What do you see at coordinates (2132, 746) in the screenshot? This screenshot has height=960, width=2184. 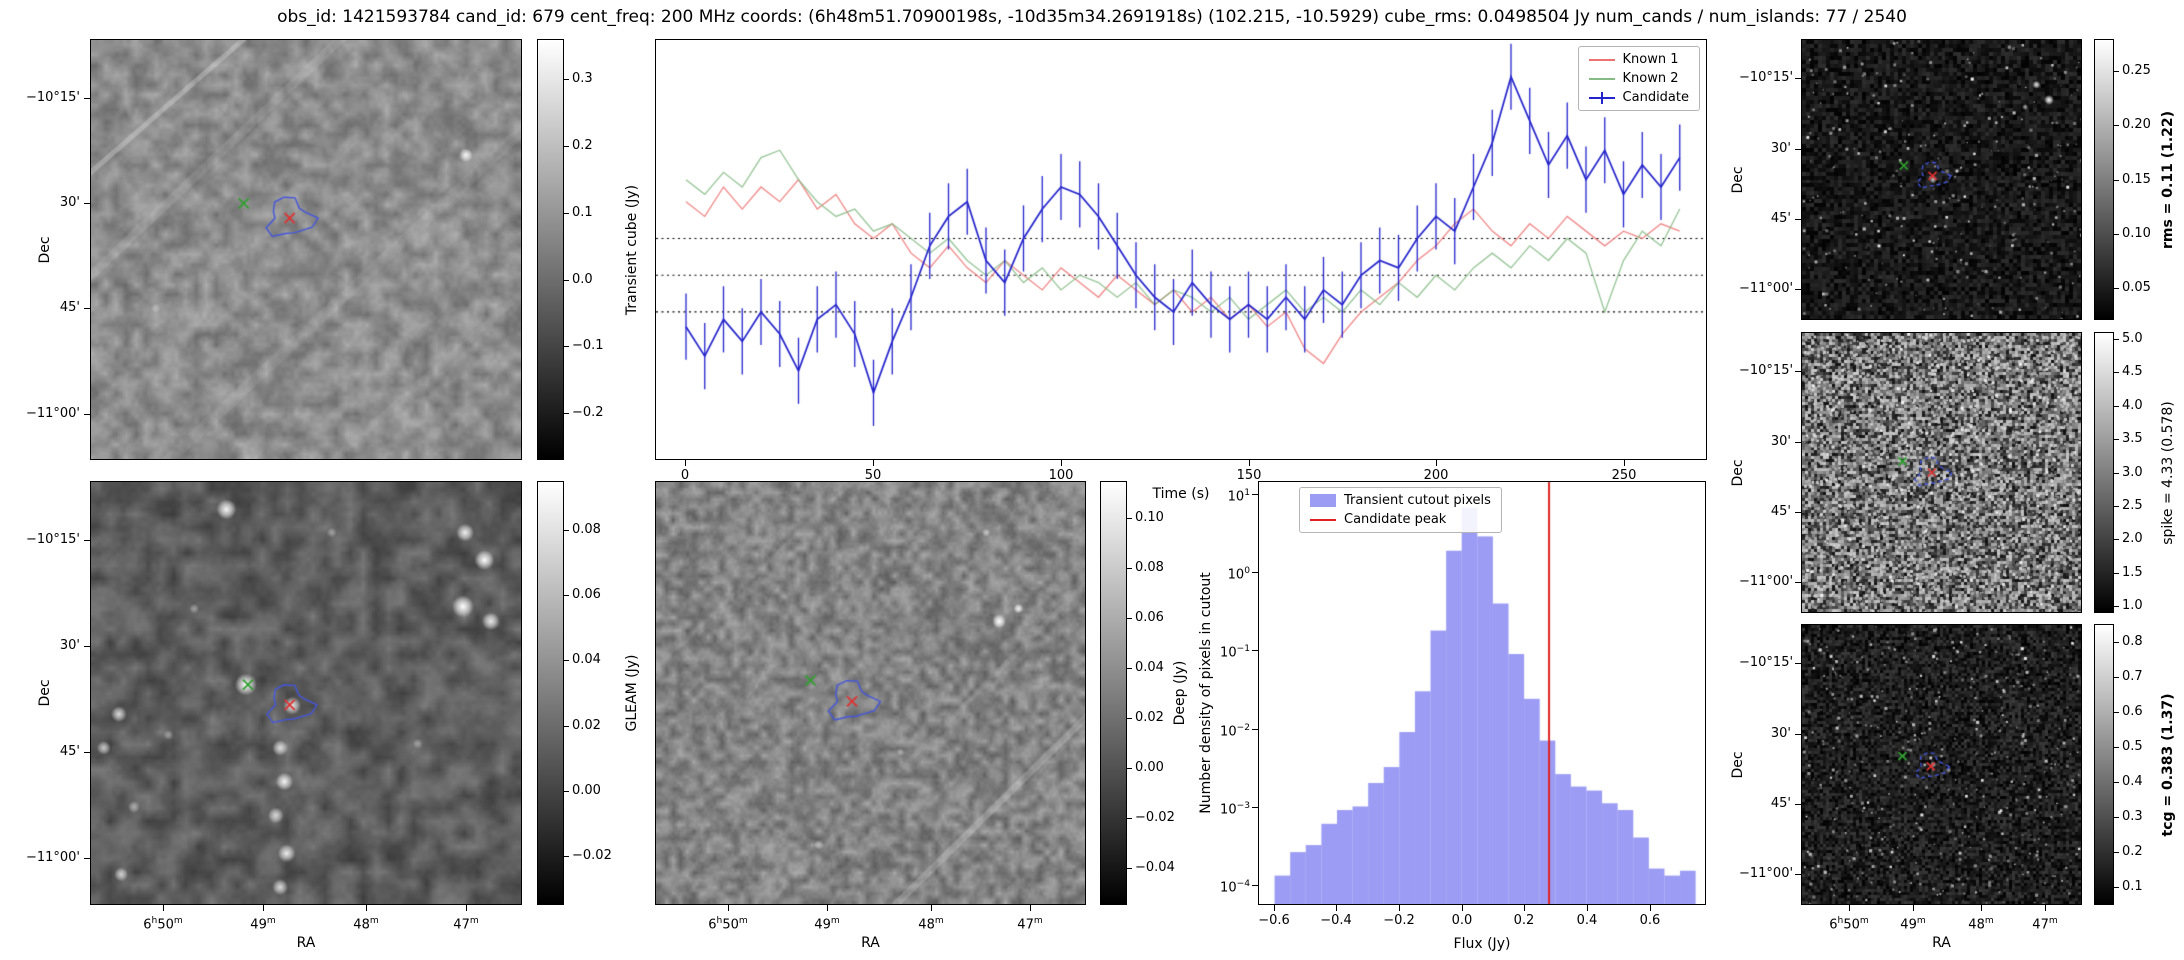 I see `colorbar-tick-label: 0.5` at bounding box center [2132, 746].